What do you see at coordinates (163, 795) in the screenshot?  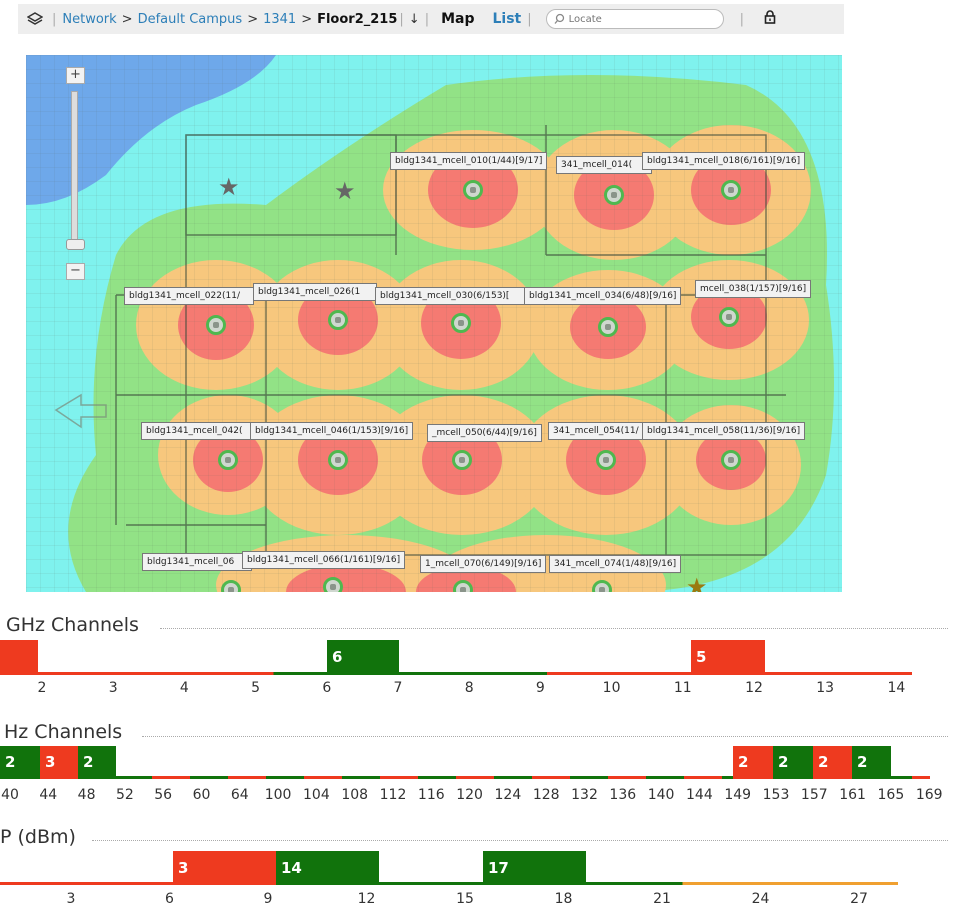 I see `axis-tick-label: 56` at bounding box center [163, 795].